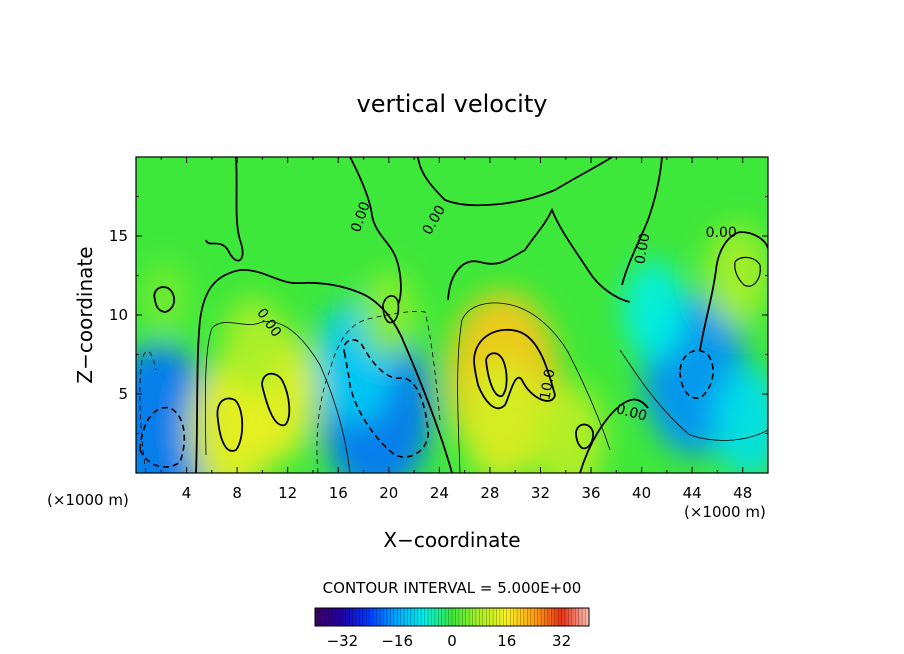  What do you see at coordinates (742, 493) in the screenshot?
I see `x-tick-label: 48` at bounding box center [742, 493].